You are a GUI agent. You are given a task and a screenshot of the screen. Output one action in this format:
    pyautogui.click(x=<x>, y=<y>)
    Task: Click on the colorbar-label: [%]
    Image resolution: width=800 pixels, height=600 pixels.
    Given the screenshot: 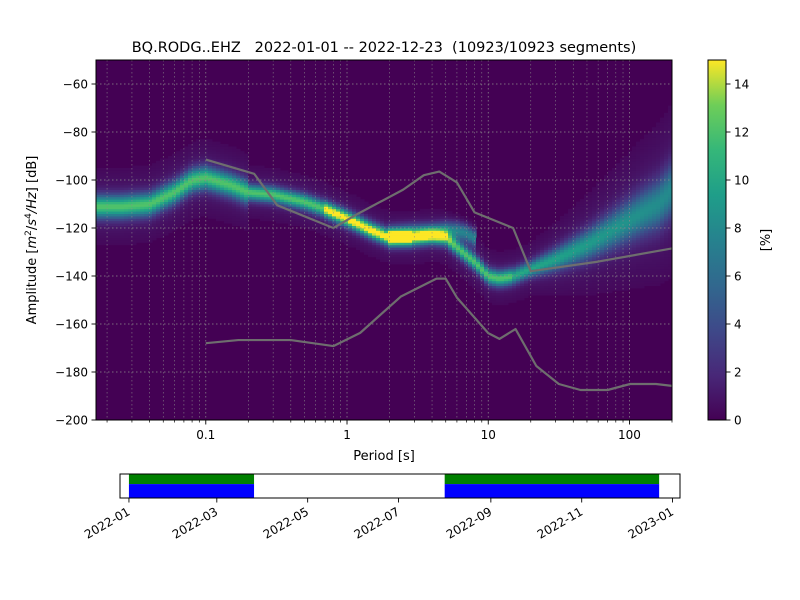 What is the action you would take?
    pyautogui.click(x=766, y=240)
    